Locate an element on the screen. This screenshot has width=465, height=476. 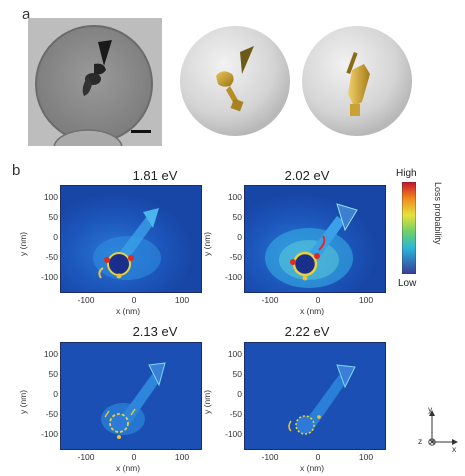
colorbar-low-label: Low is located at coordinates (407, 283).